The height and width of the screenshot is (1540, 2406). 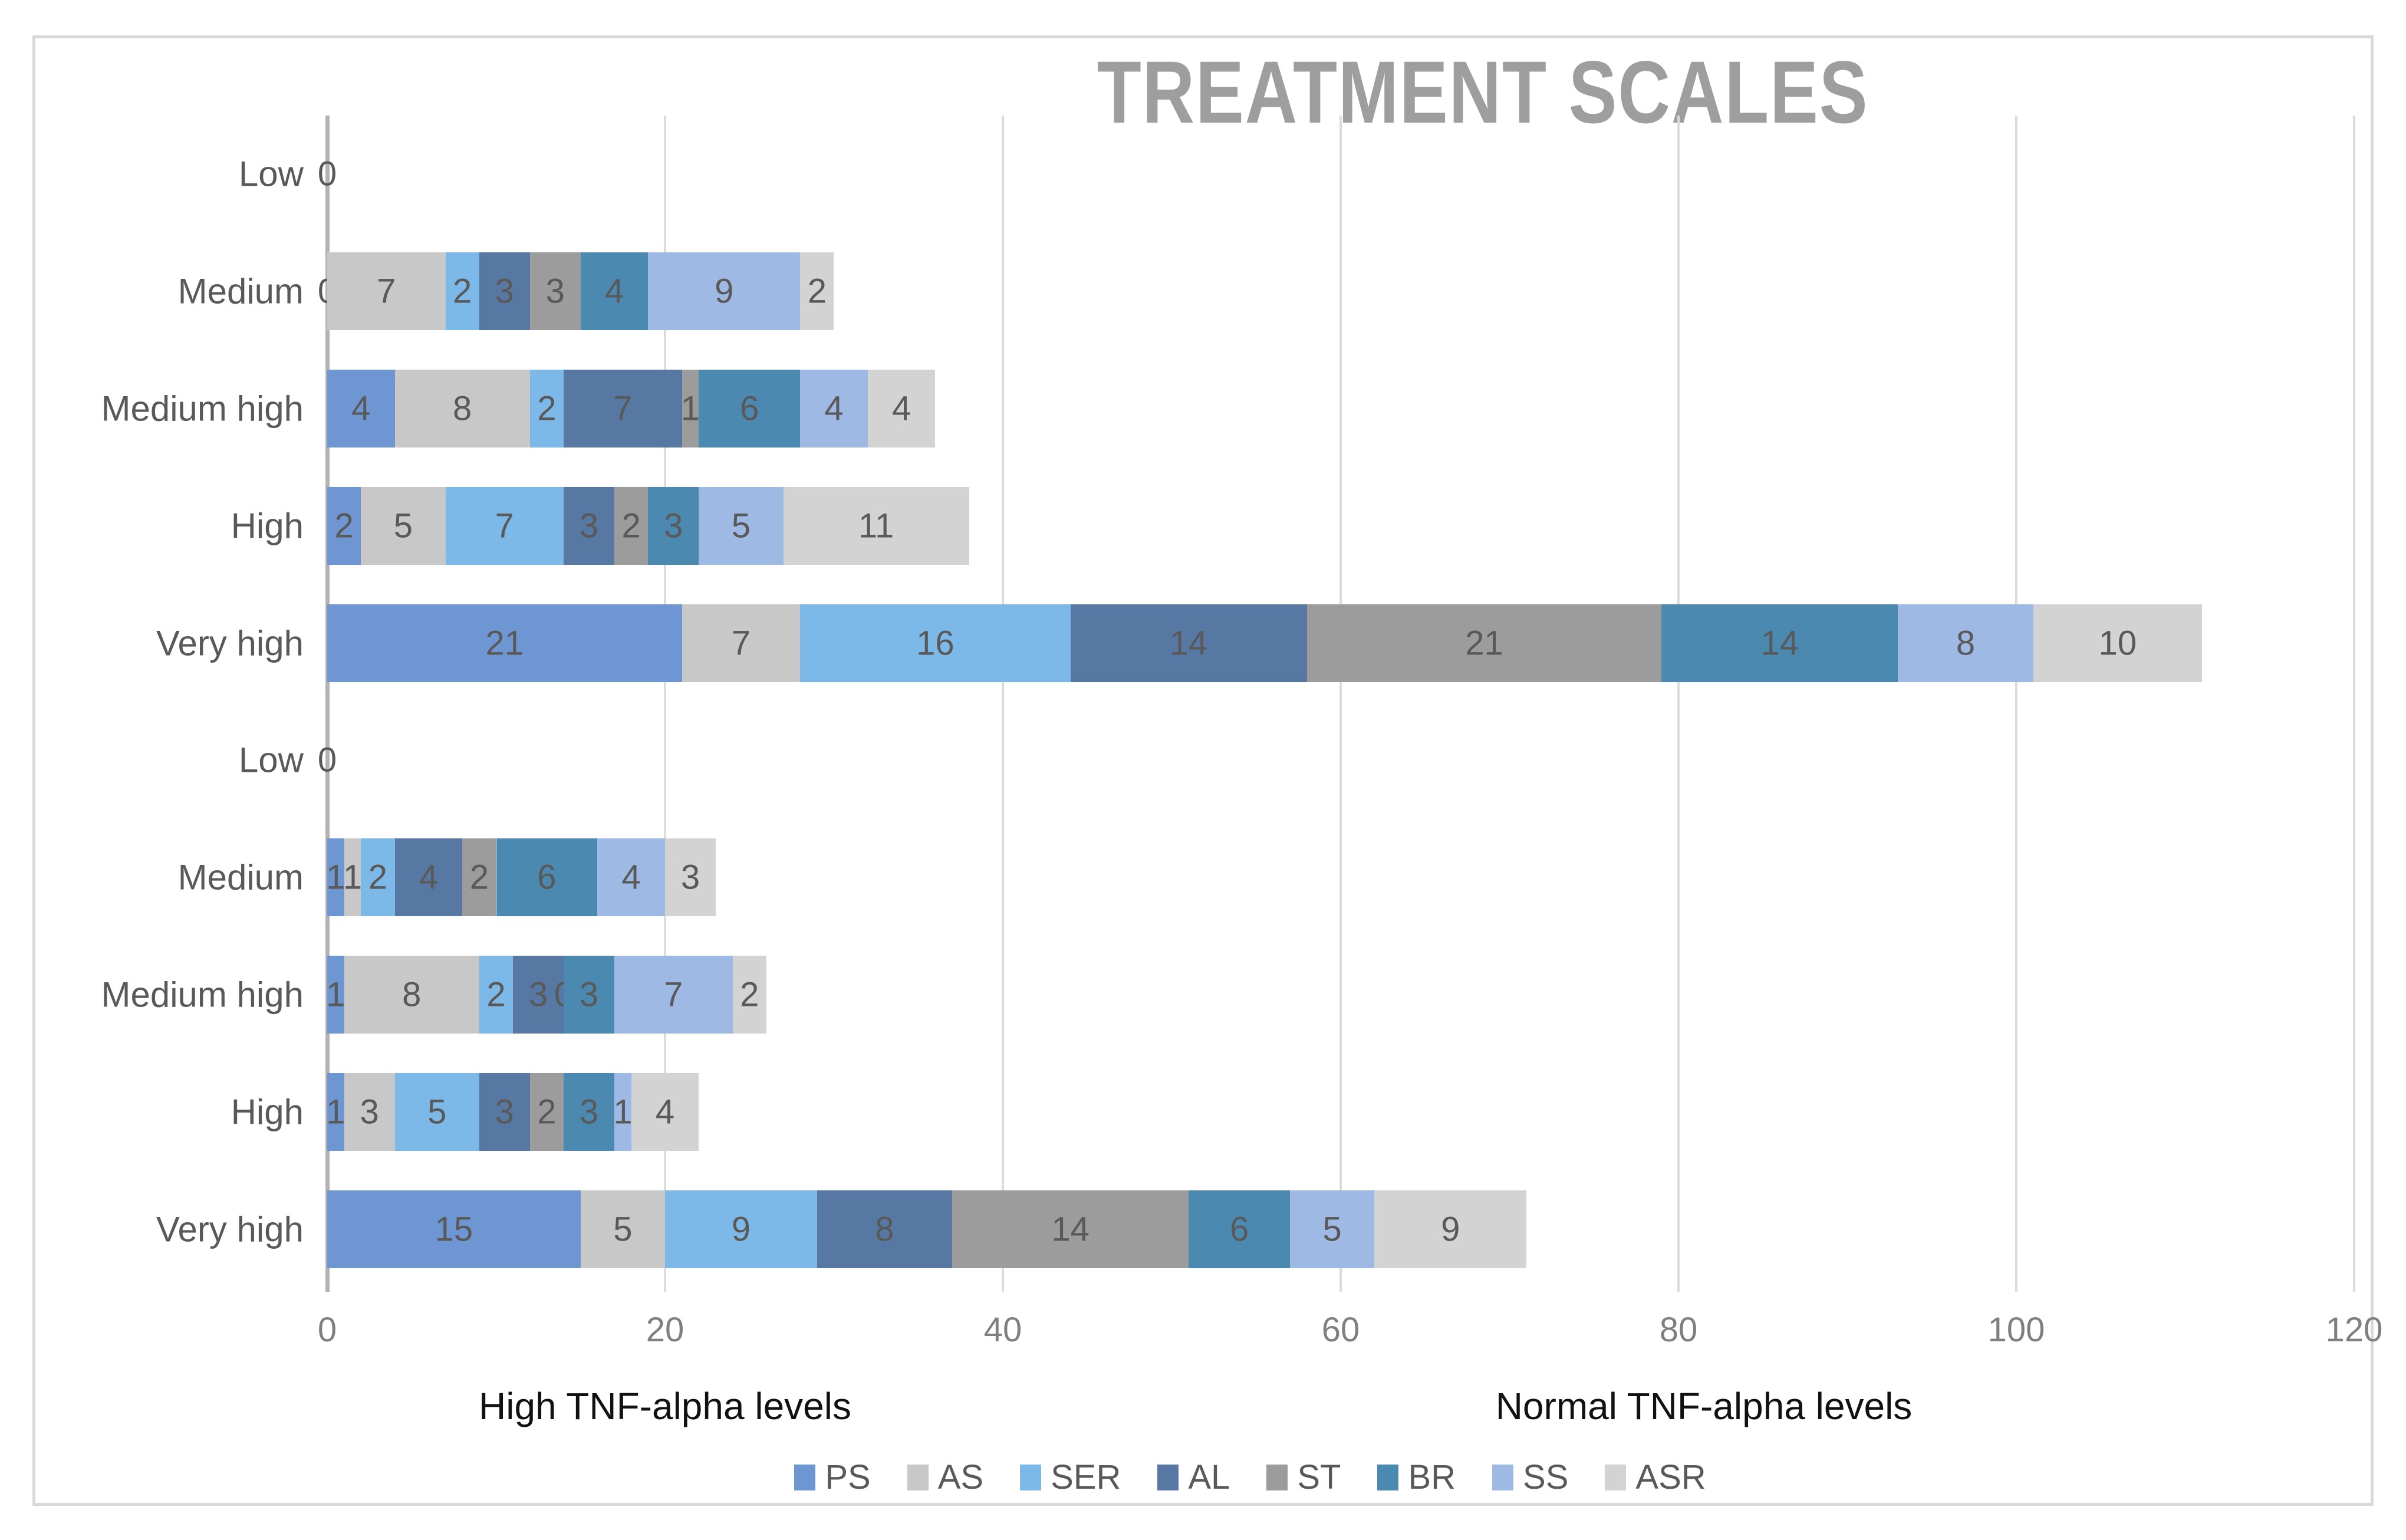 I want to click on data-label: 15, so click(x=454, y=1229).